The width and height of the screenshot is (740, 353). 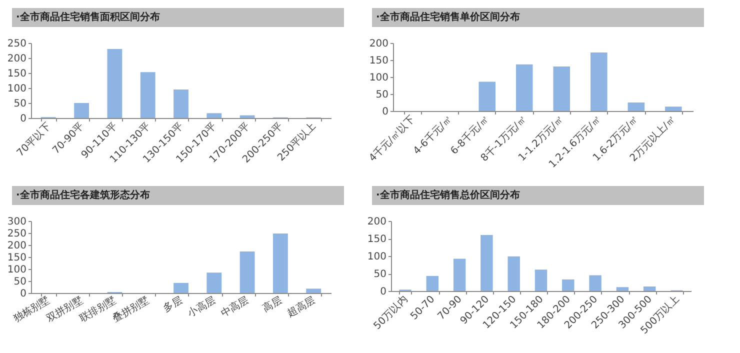 I want to click on x-tick-label: 多层, so click(x=172, y=304).